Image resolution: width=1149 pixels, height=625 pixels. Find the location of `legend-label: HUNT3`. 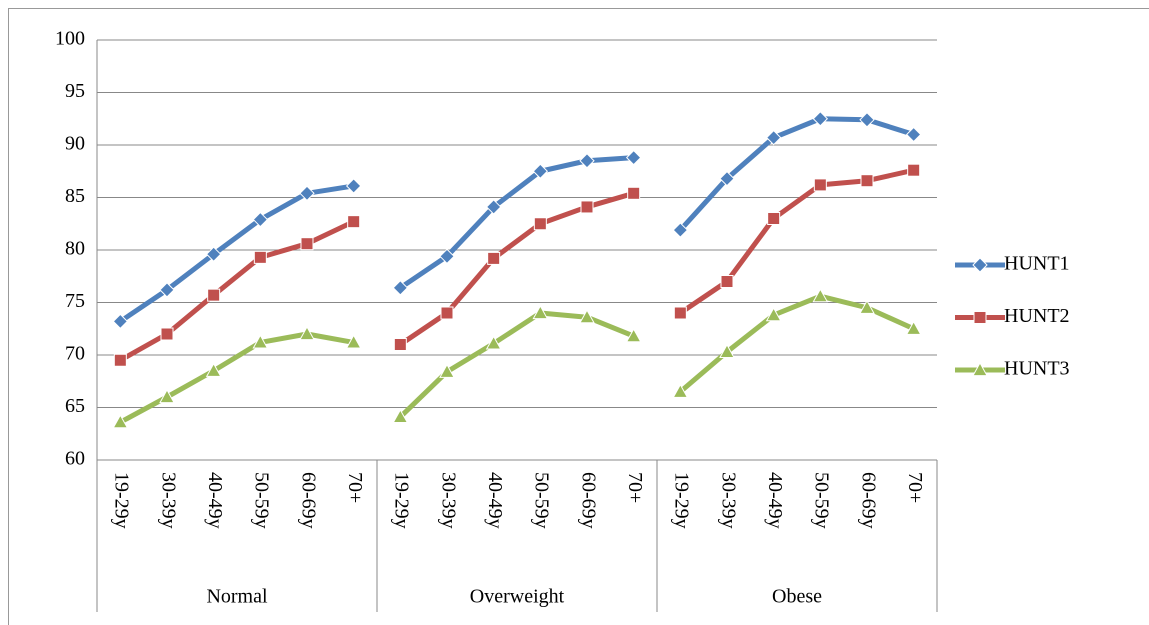

legend-label: HUNT3 is located at coordinates (1037, 369).